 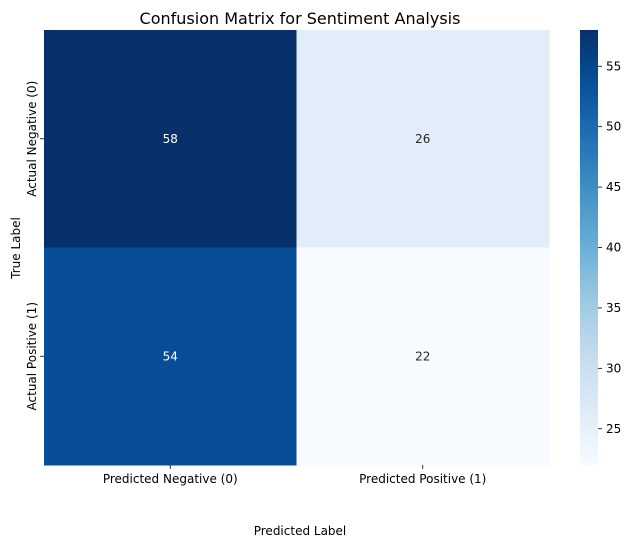 I want to click on y-tick-label: Actual Negative (0), so click(x=32, y=139).